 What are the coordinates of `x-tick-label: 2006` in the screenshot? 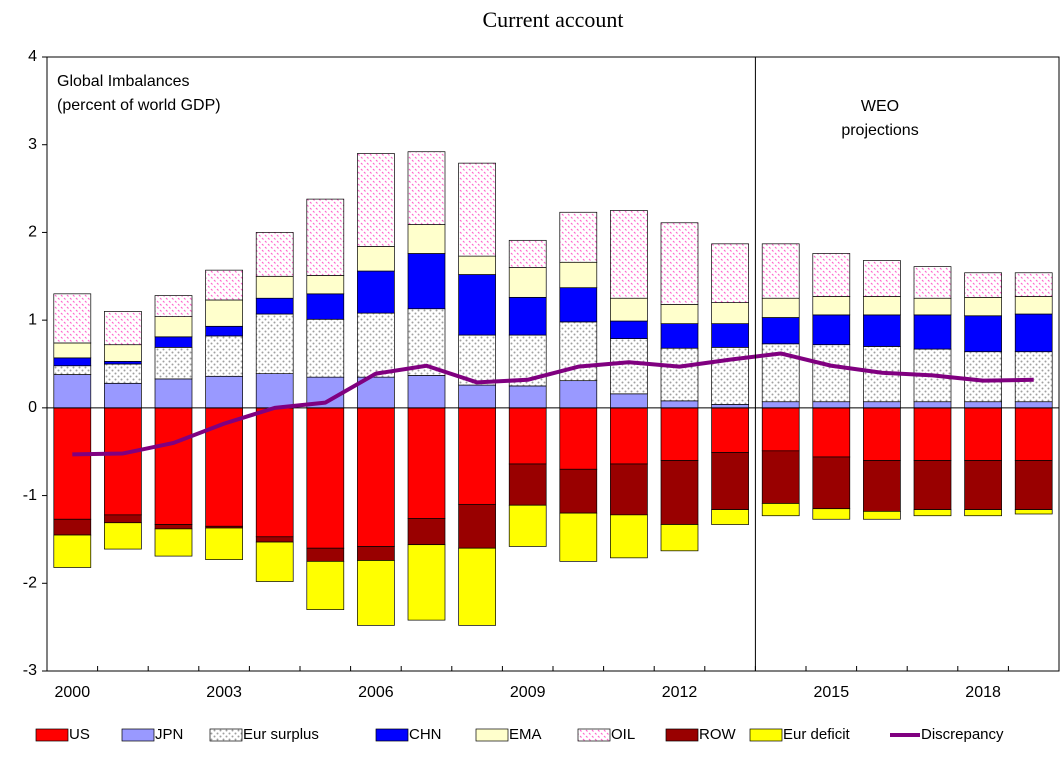 It's located at (376, 692).